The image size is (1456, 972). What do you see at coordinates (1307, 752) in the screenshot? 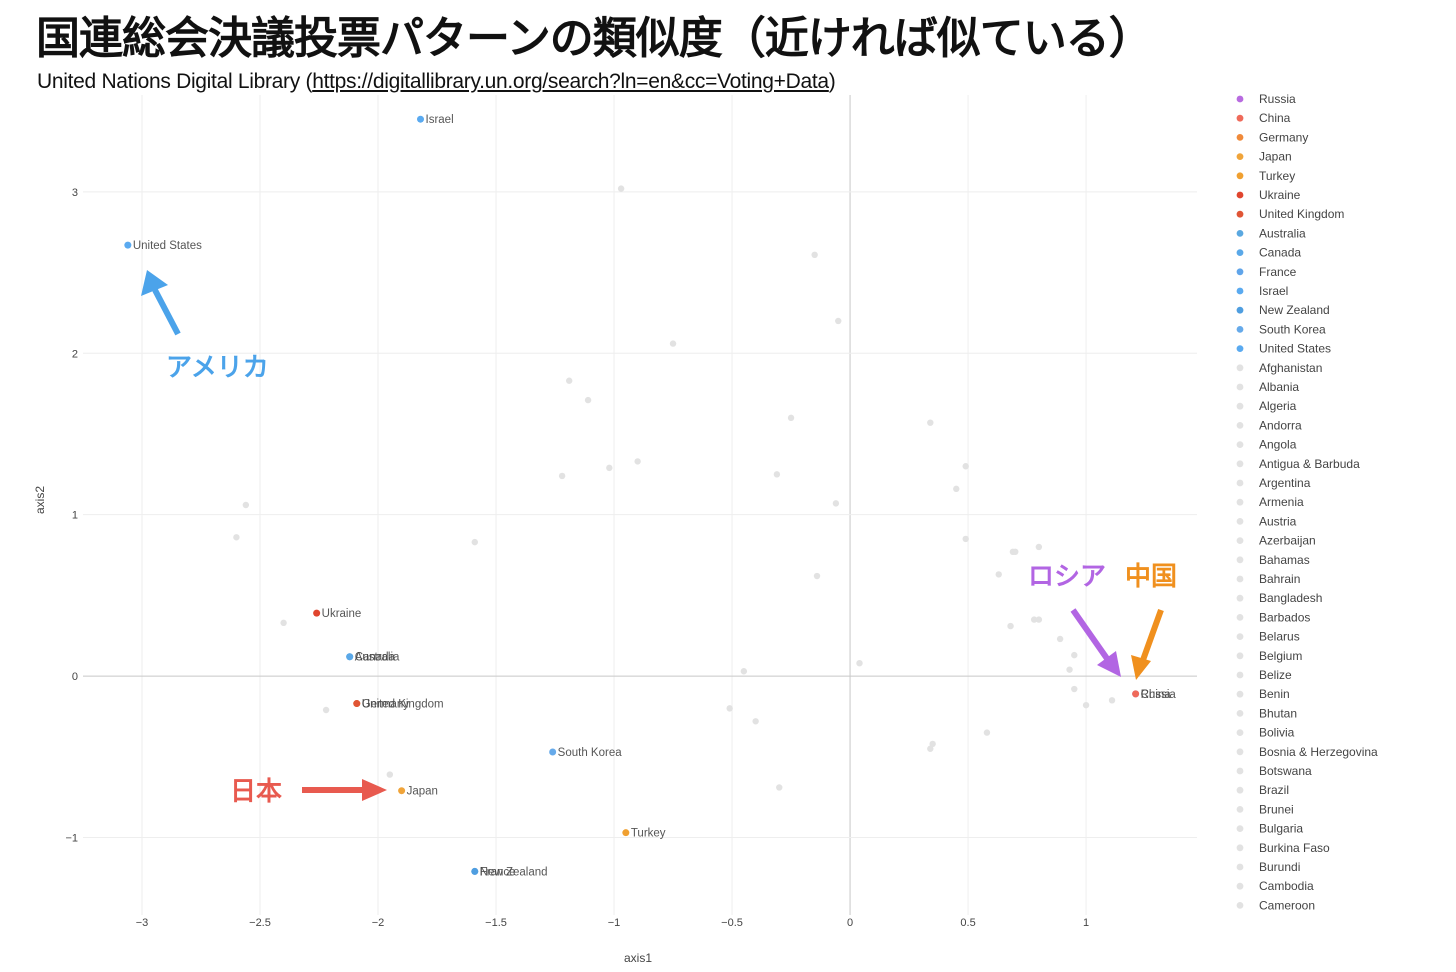
I see `legend-item: Bosnia & Herzegovina` at bounding box center [1307, 752].